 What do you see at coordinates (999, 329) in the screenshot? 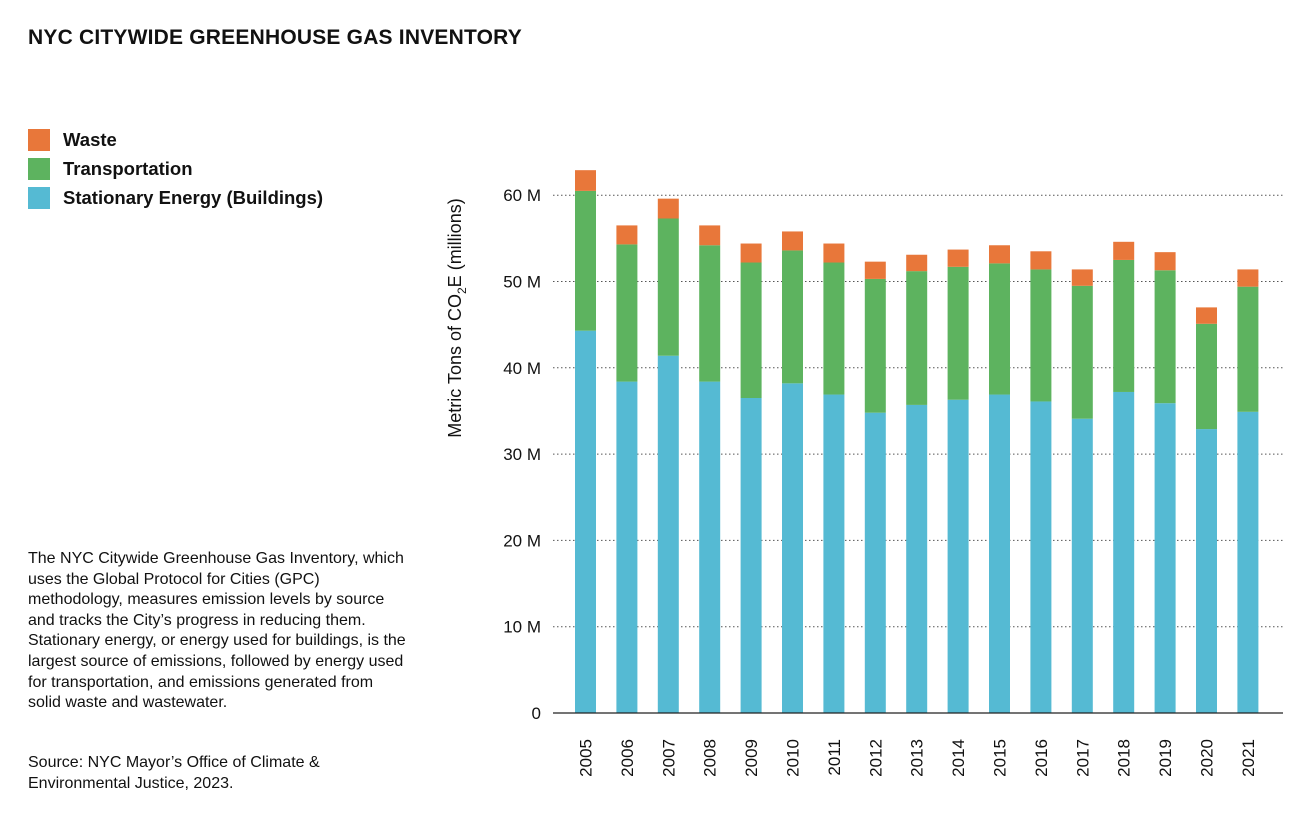
I see `bar-segment-transportation-2015` at bounding box center [999, 329].